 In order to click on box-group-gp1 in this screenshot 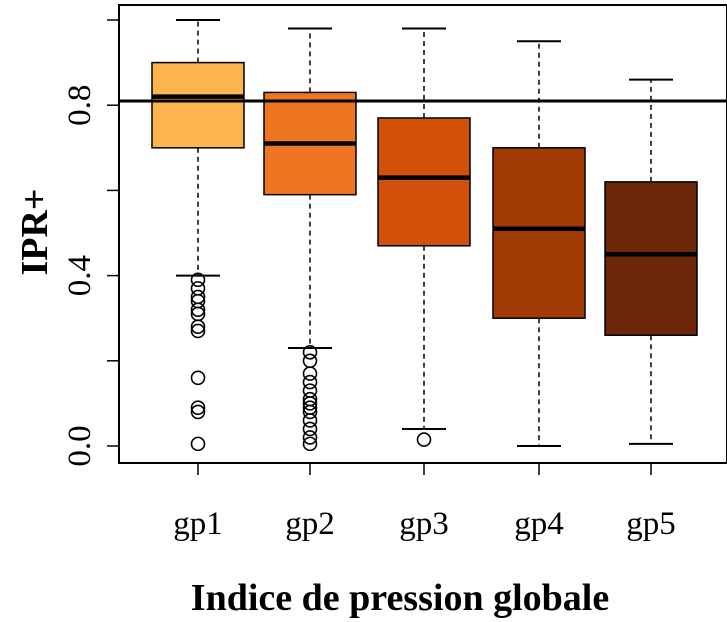, I will do `click(198, 235)`.